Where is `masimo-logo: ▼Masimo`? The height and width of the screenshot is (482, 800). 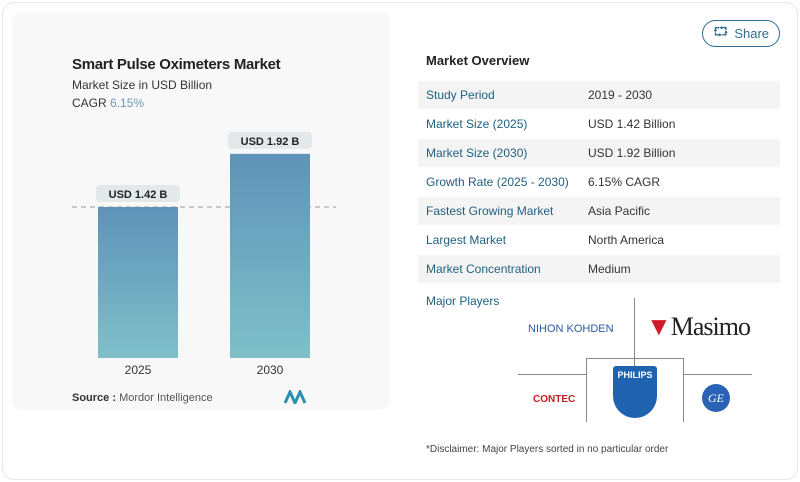
masimo-logo: ▼Masimo is located at coordinates (698, 326).